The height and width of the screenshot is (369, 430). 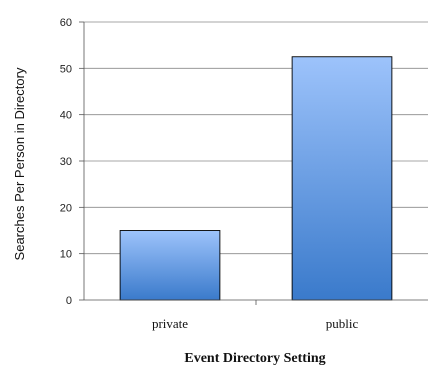 What do you see at coordinates (66, 23) in the screenshot?
I see `y-tick-label: 60` at bounding box center [66, 23].